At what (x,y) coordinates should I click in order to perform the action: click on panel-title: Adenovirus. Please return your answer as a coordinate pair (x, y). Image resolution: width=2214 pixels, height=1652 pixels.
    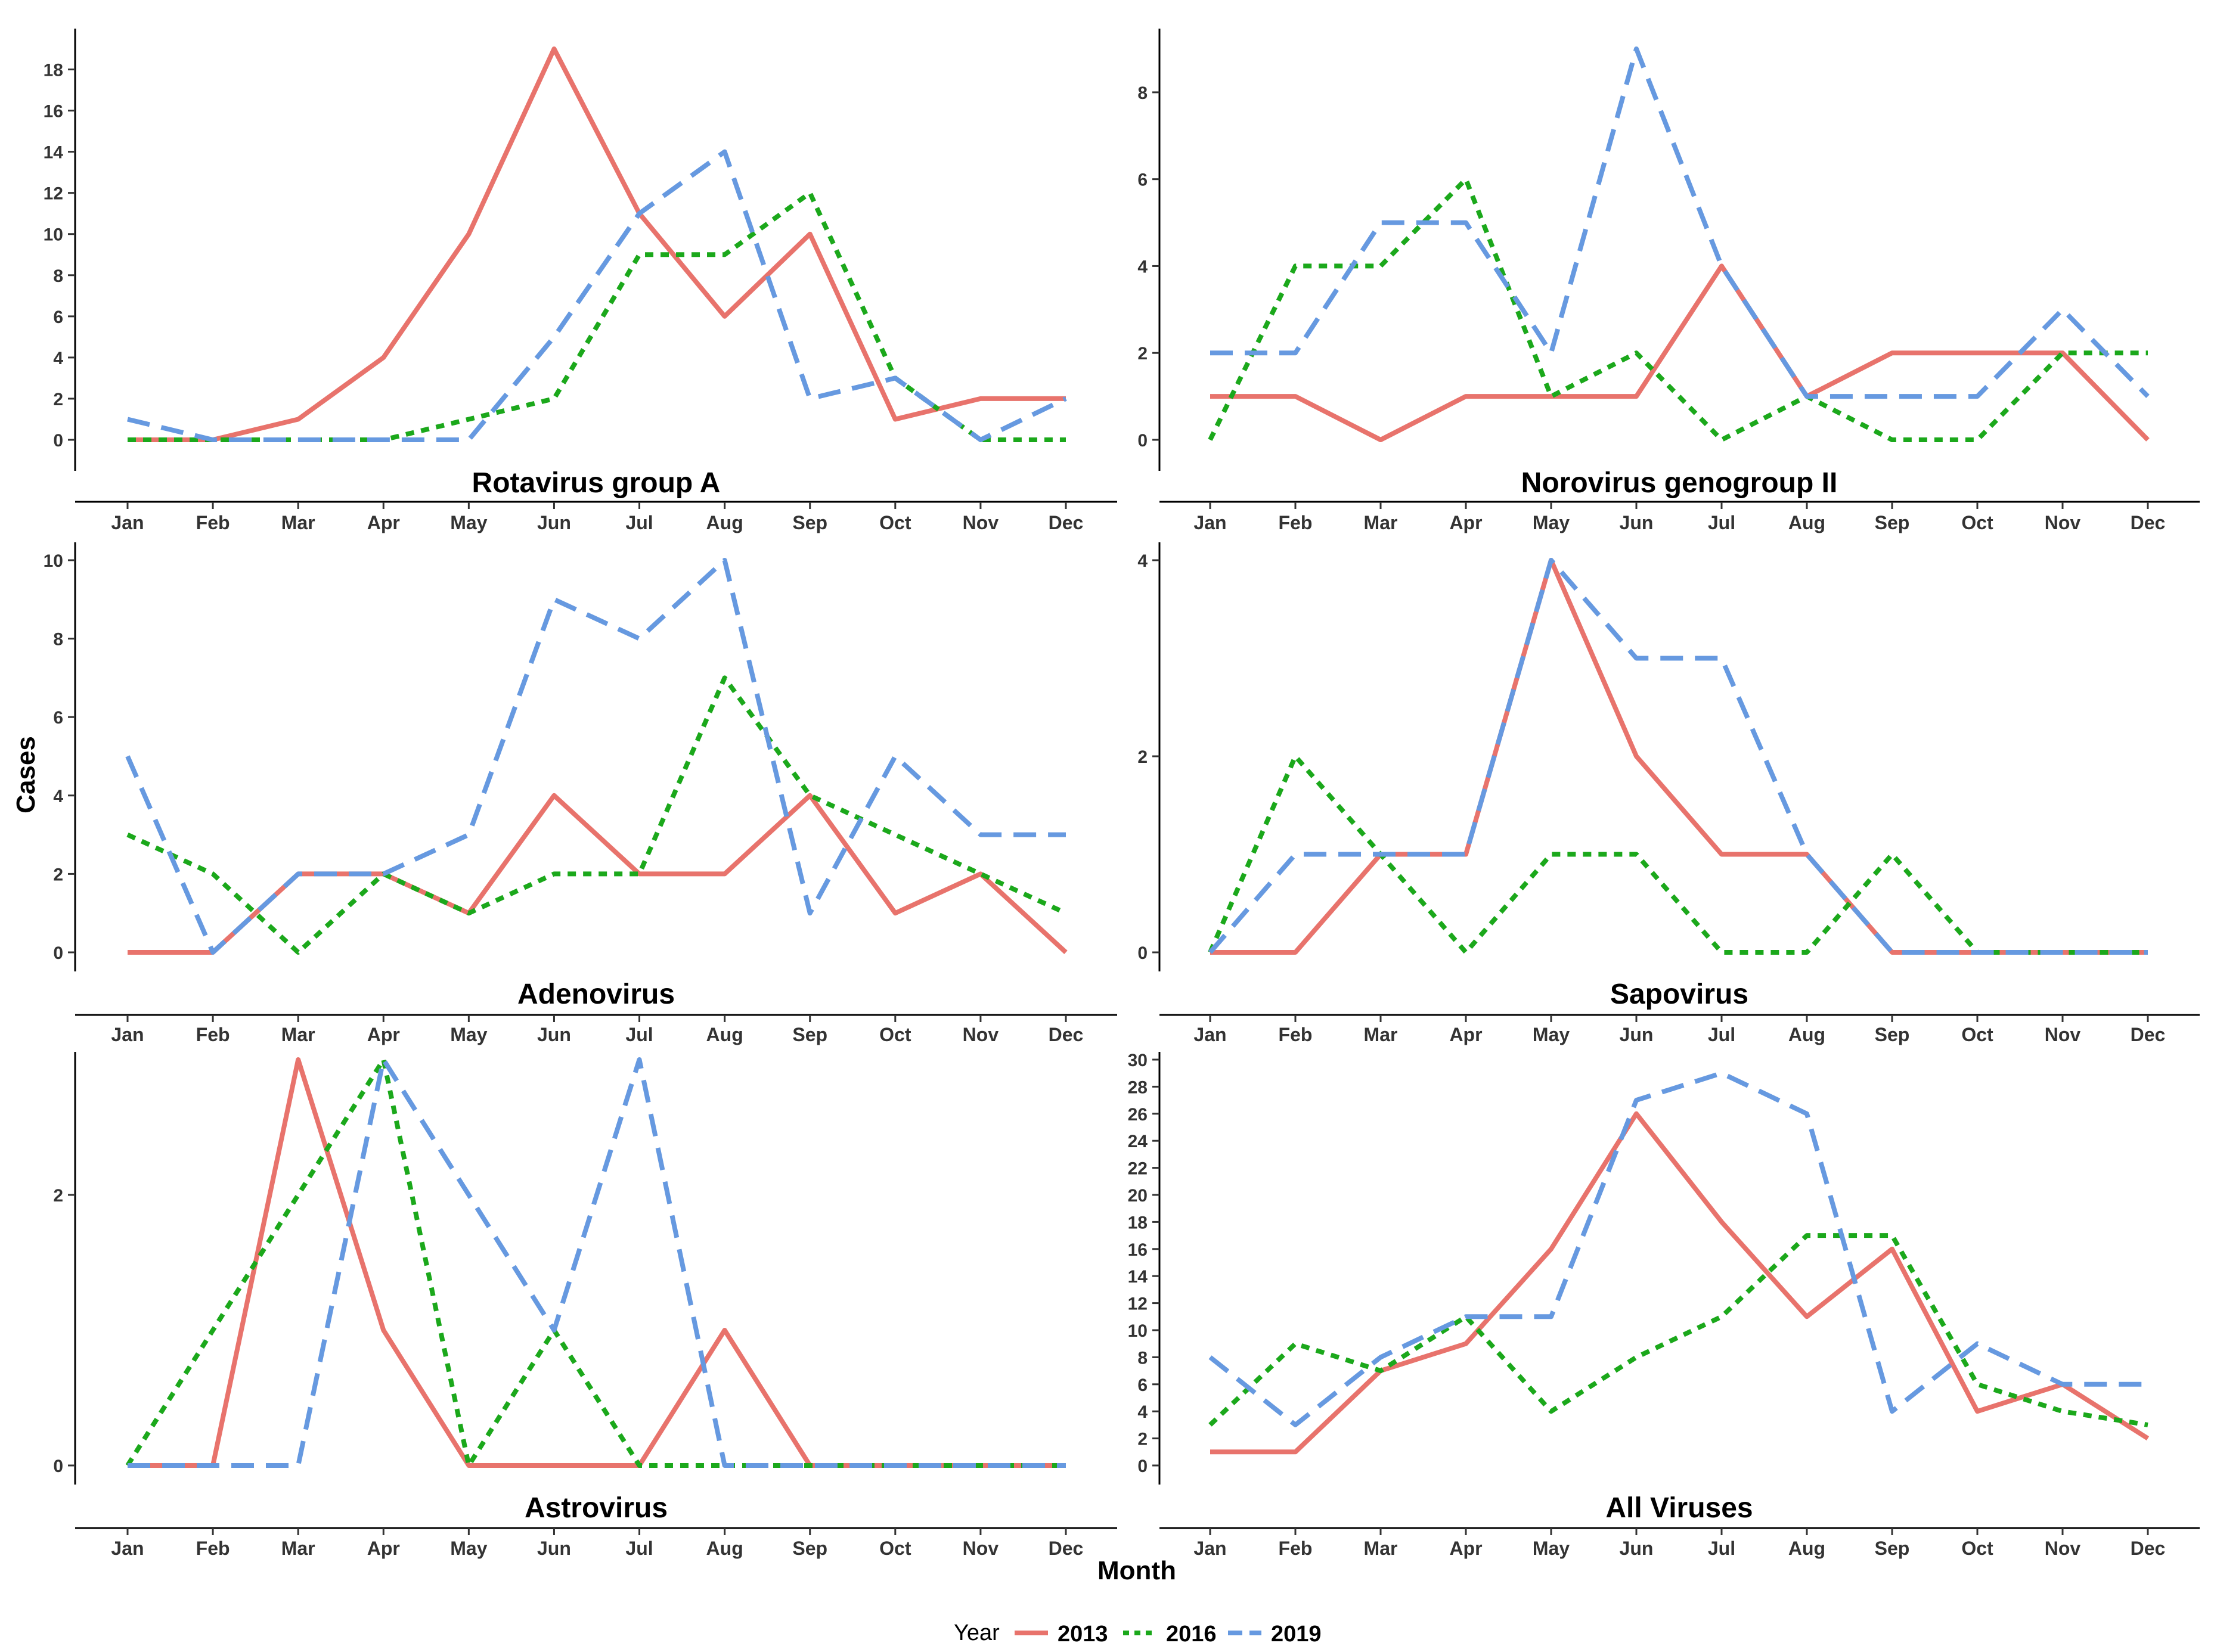
    Looking at the image, I should click on (596, 994).